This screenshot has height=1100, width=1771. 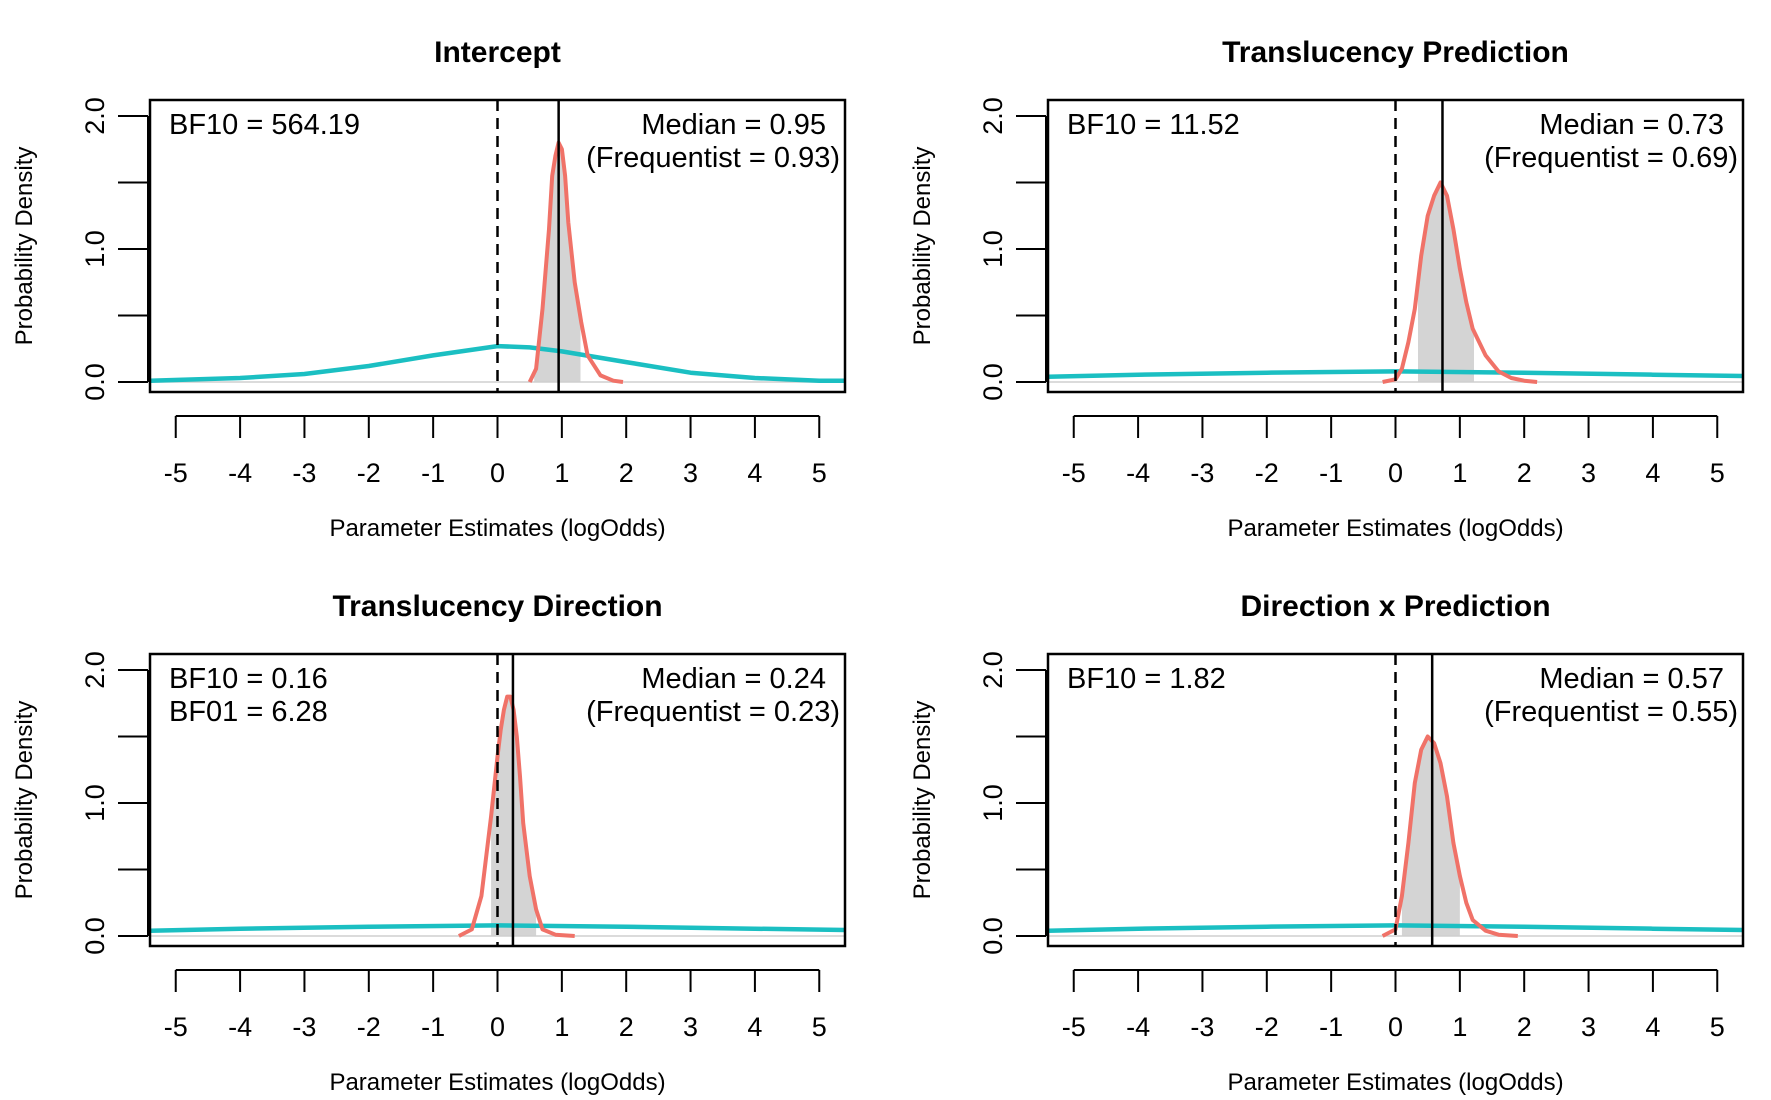 What do you see at coordinates (1631, 125) in the screenshot?
I see `median-label: Median = 0.73` at bounding box center [1631, 125].